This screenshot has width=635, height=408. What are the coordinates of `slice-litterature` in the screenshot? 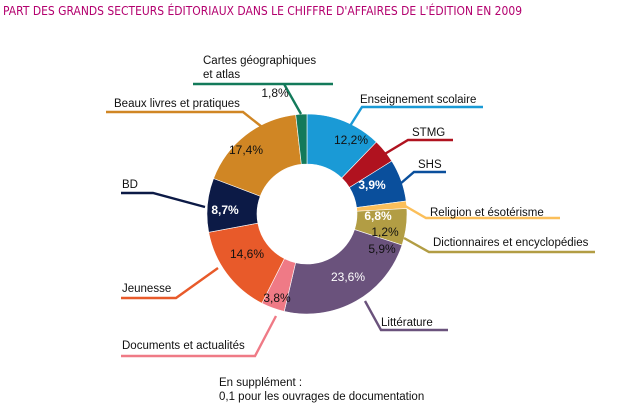 It's located at (343, 272).